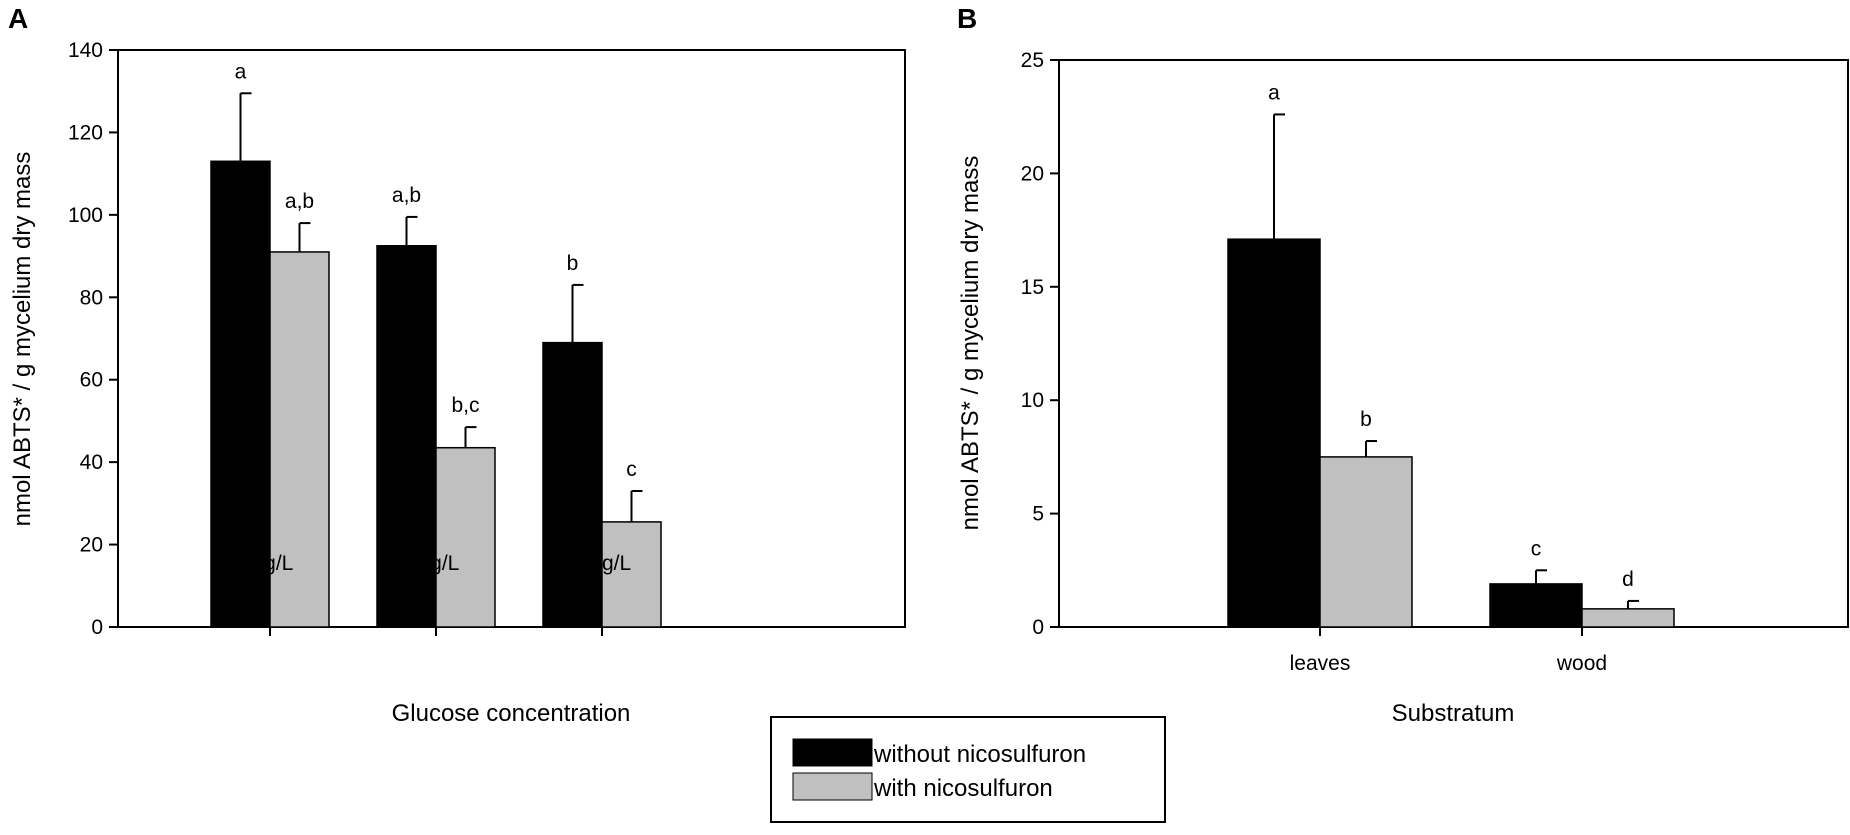  I want to click on panel-a-significance-label-with-nicosulfuron-10-g-l: c, so click(631, 469).